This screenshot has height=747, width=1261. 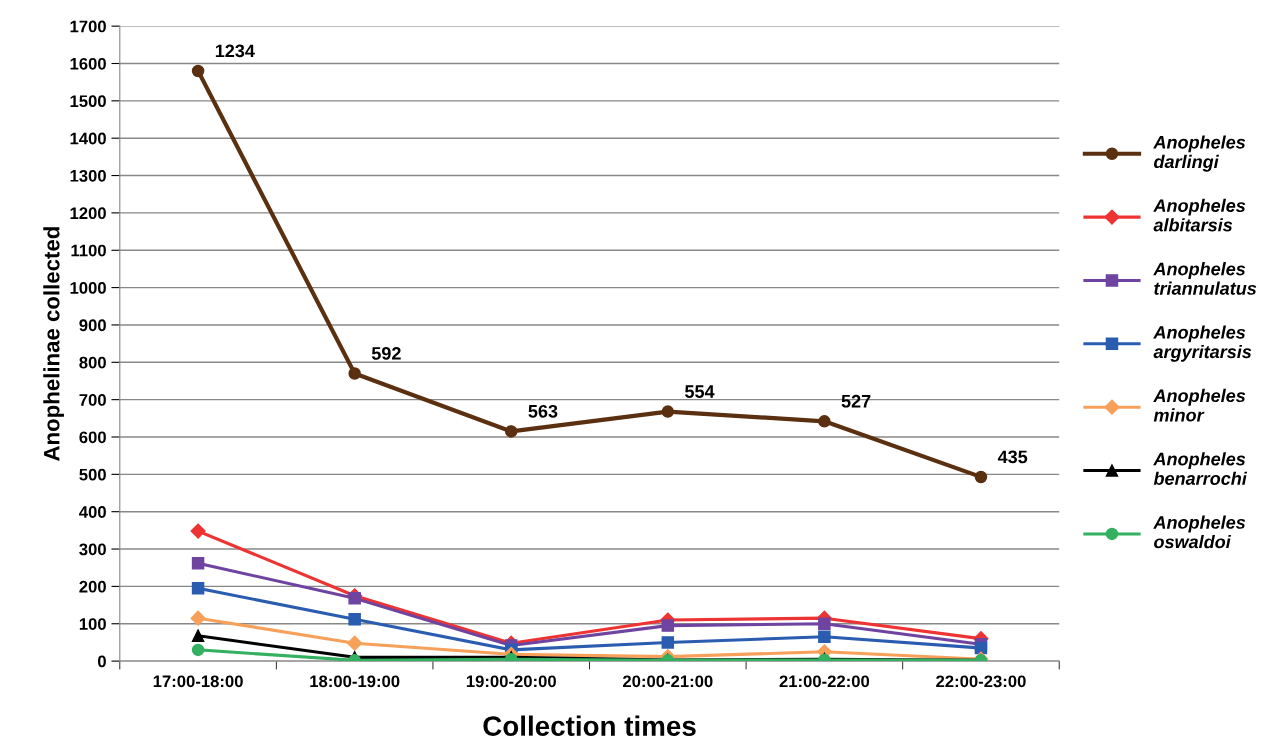 I want to click on y-tick-label: 300, so click(x=92, y=549).